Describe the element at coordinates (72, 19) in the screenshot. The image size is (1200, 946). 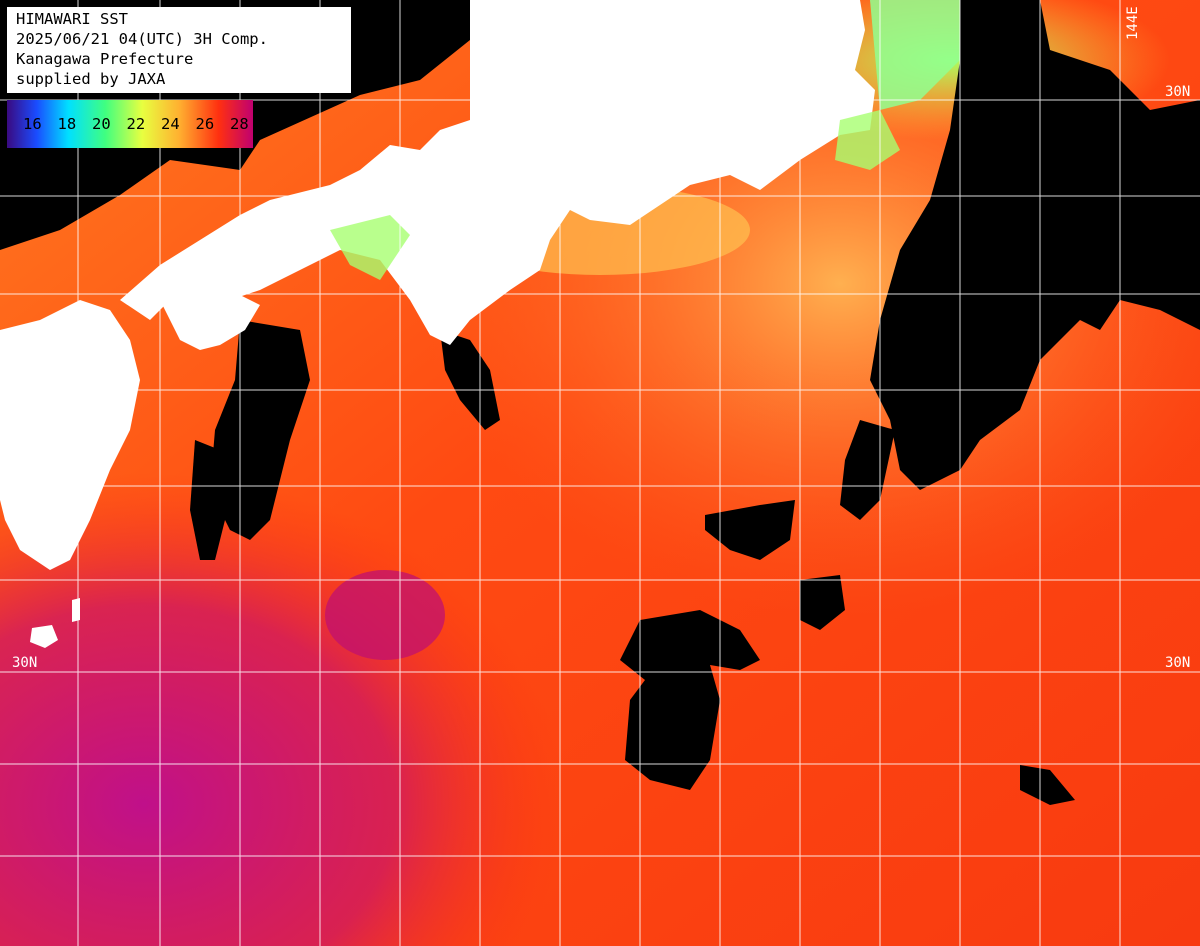
I see `map-title: HIMAWARI SST` at that location.